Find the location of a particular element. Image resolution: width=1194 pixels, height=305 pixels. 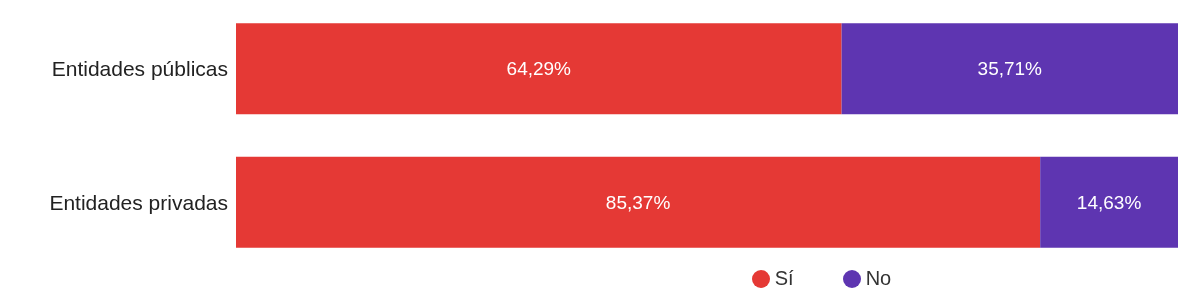

data-label: 35,71% is located at coordinates (1010, 69).